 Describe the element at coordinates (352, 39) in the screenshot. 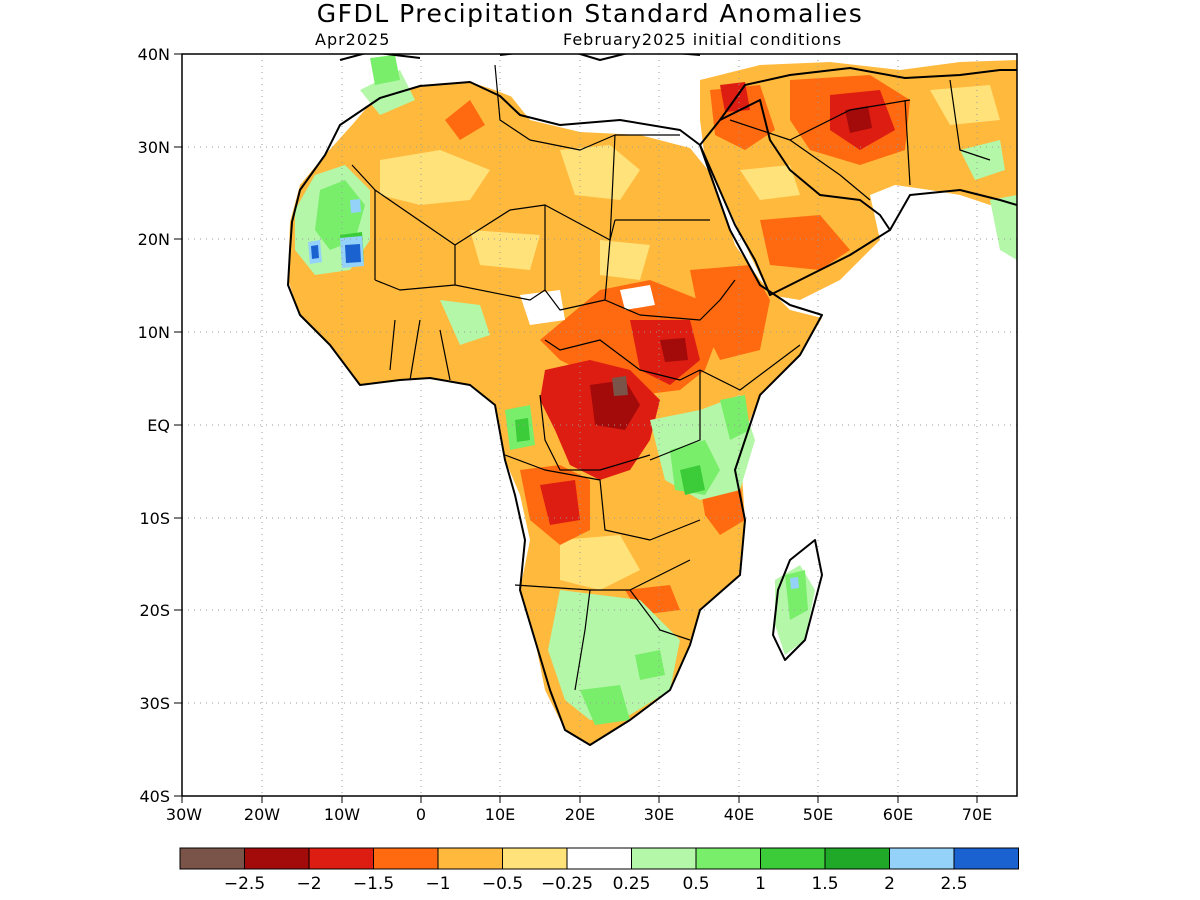

I see `valid-month-label: Apr2025` at that location.